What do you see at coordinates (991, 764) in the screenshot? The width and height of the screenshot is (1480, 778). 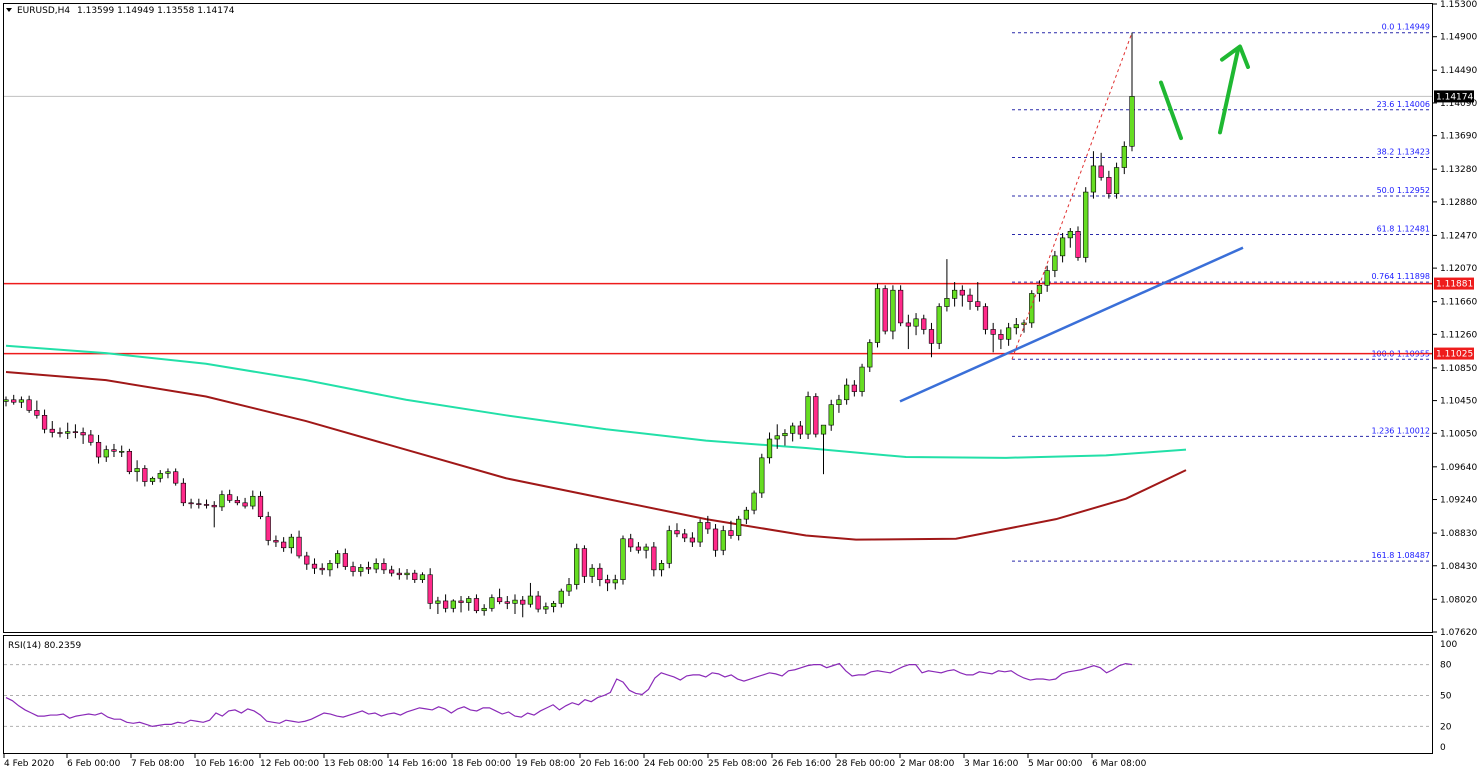 I see `time-tick-label: 3 Mar 16:00` at bounding box center [991, 764].